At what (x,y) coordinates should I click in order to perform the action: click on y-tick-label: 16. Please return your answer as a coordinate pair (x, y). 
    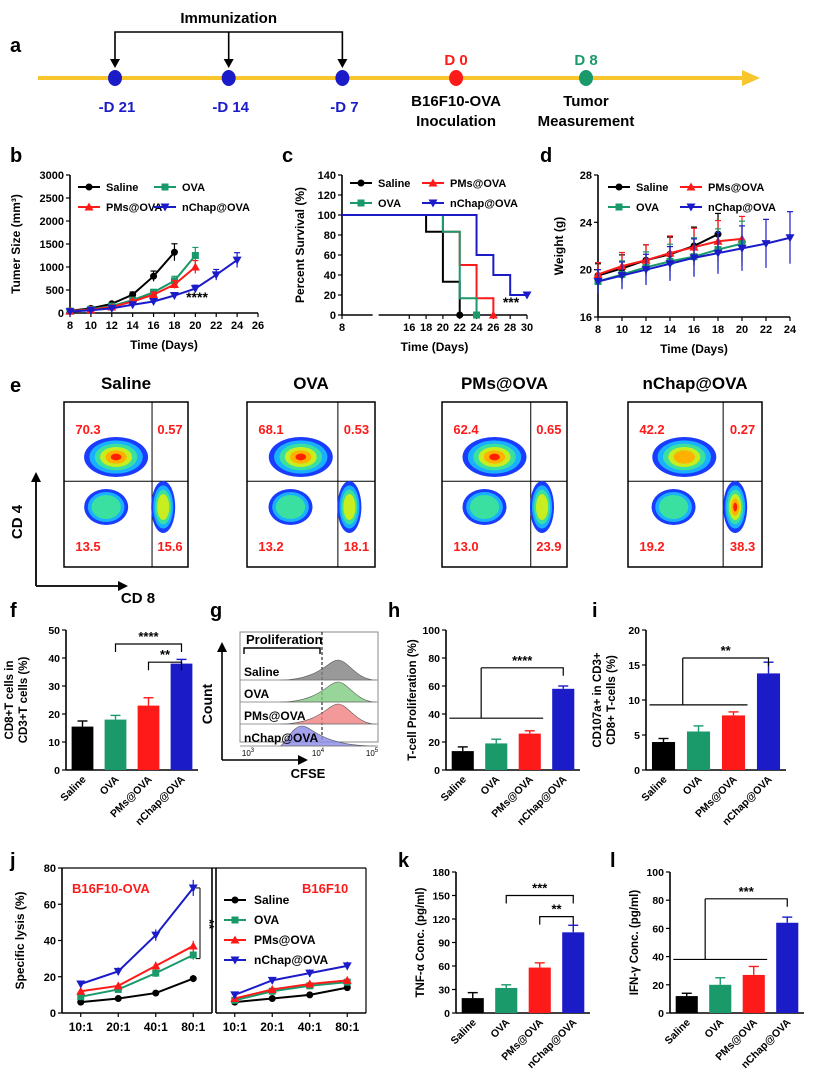
    Looking at the image, I should click on (586, 318).